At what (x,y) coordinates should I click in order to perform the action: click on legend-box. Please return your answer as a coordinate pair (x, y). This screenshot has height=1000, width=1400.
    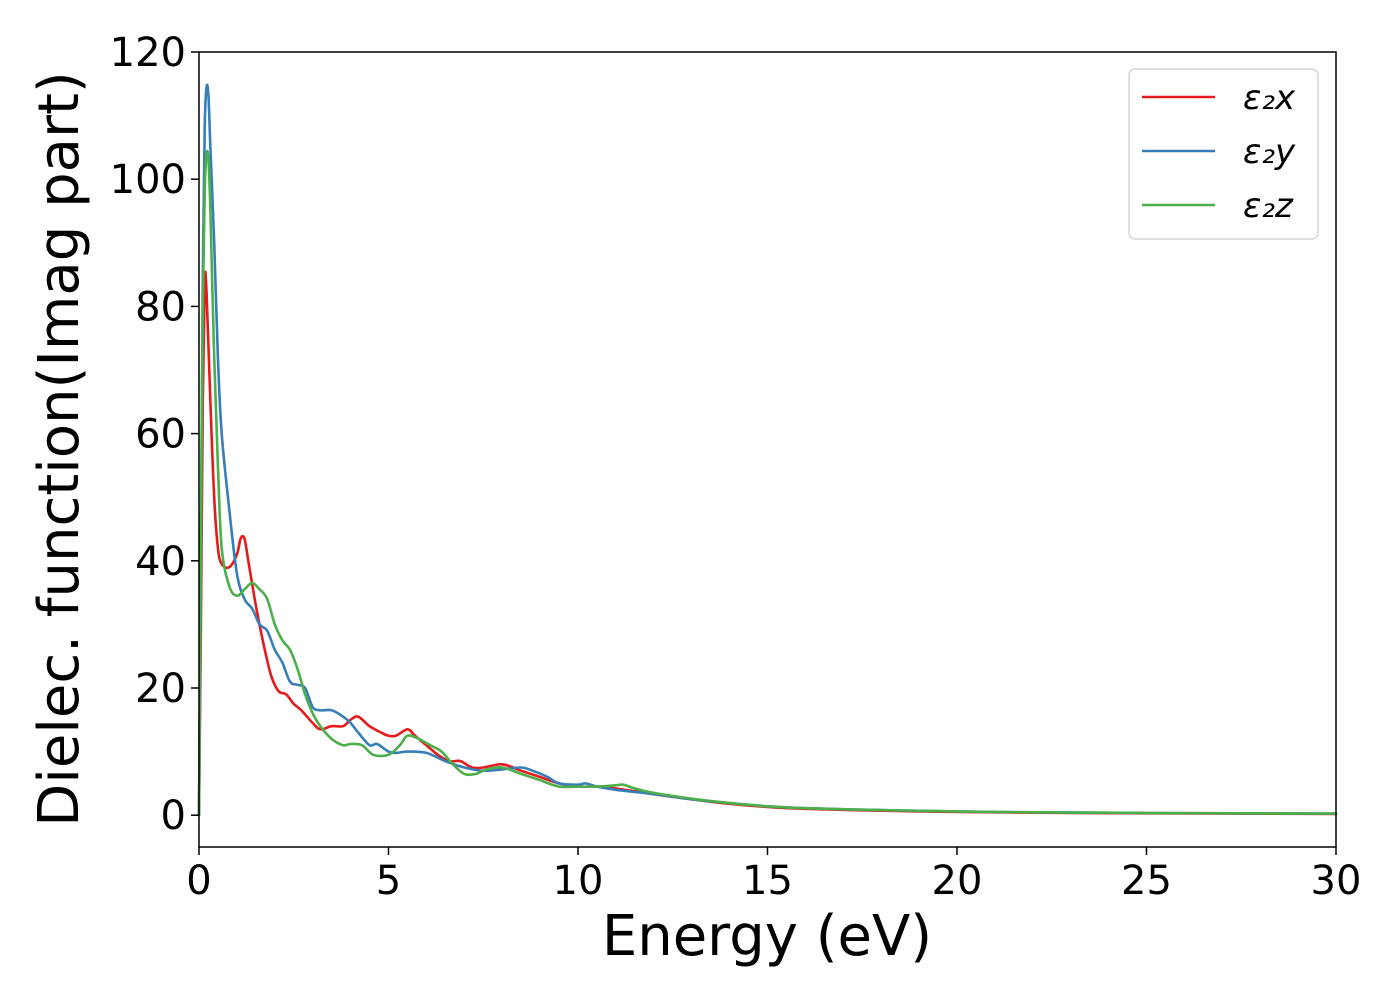
    Looking at the image, I should click on (1223, 154).